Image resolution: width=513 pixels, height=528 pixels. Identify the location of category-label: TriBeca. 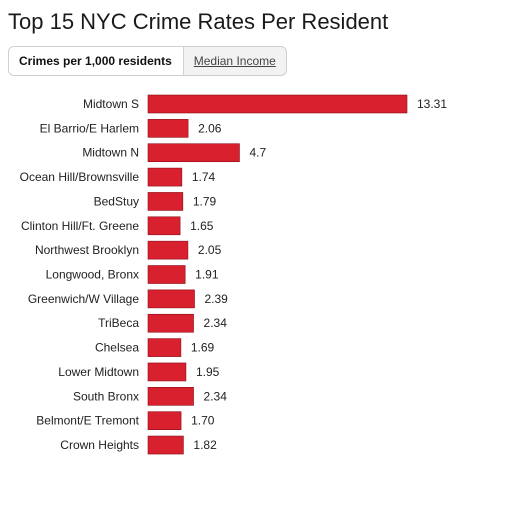
(118, 323).